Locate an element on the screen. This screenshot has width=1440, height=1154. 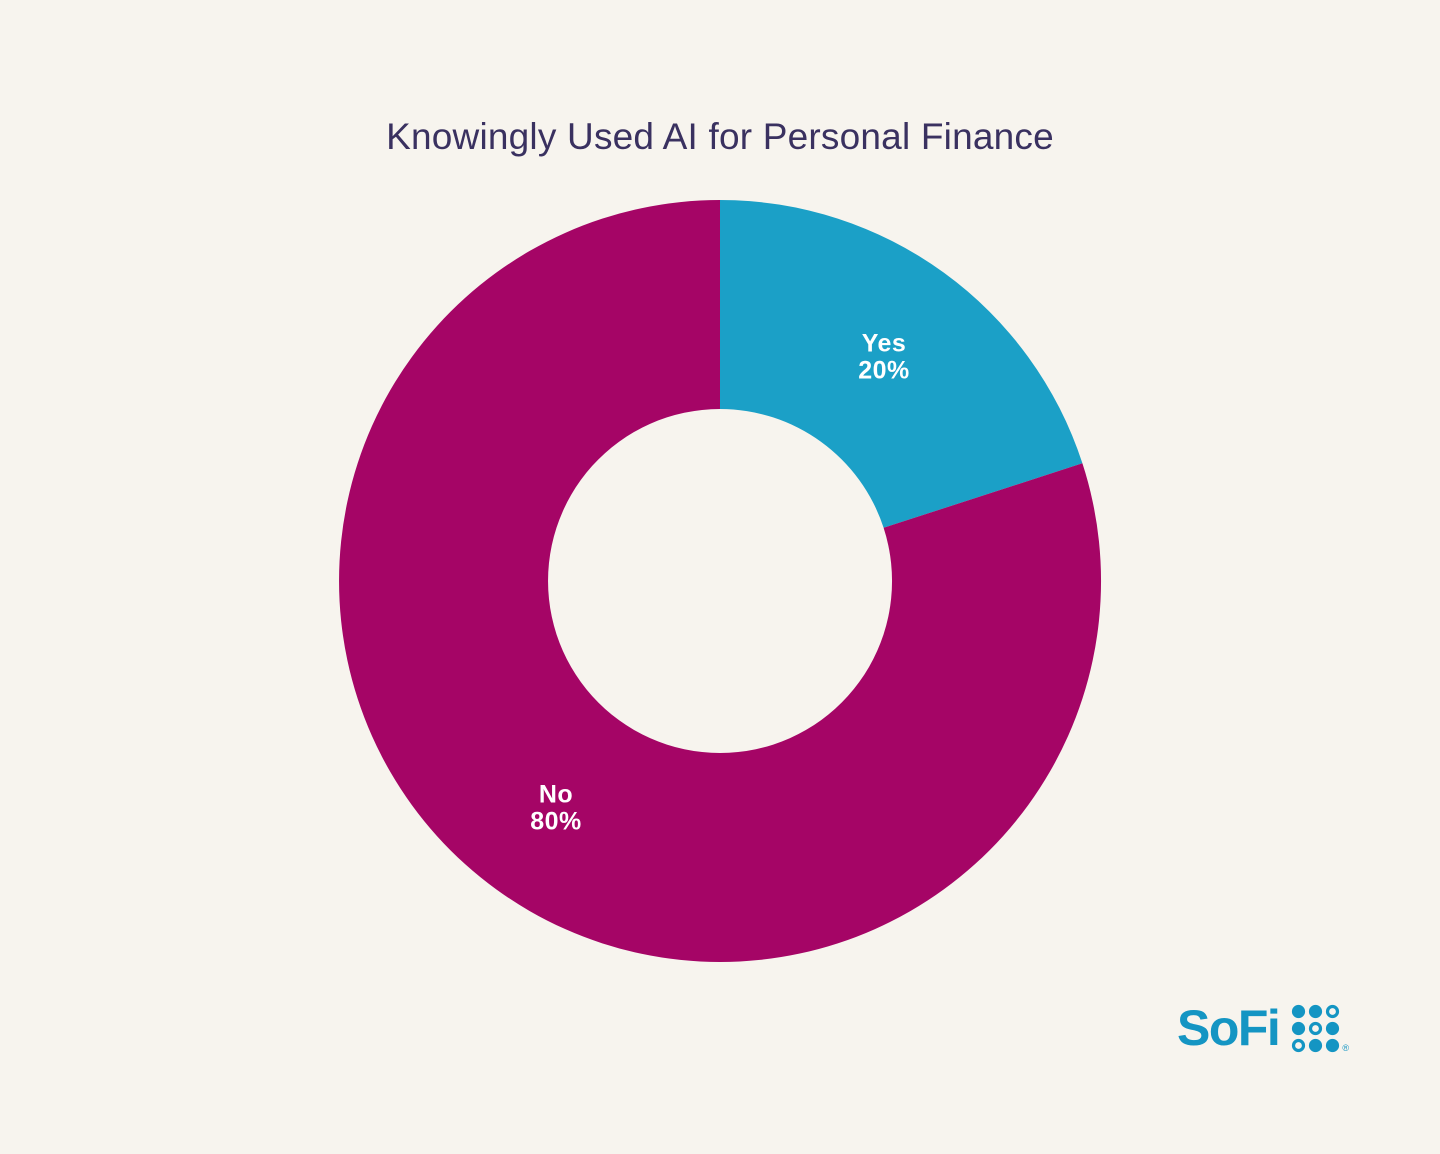
slice-label-yes: Yes 20% is located at coordinates (884, 356).